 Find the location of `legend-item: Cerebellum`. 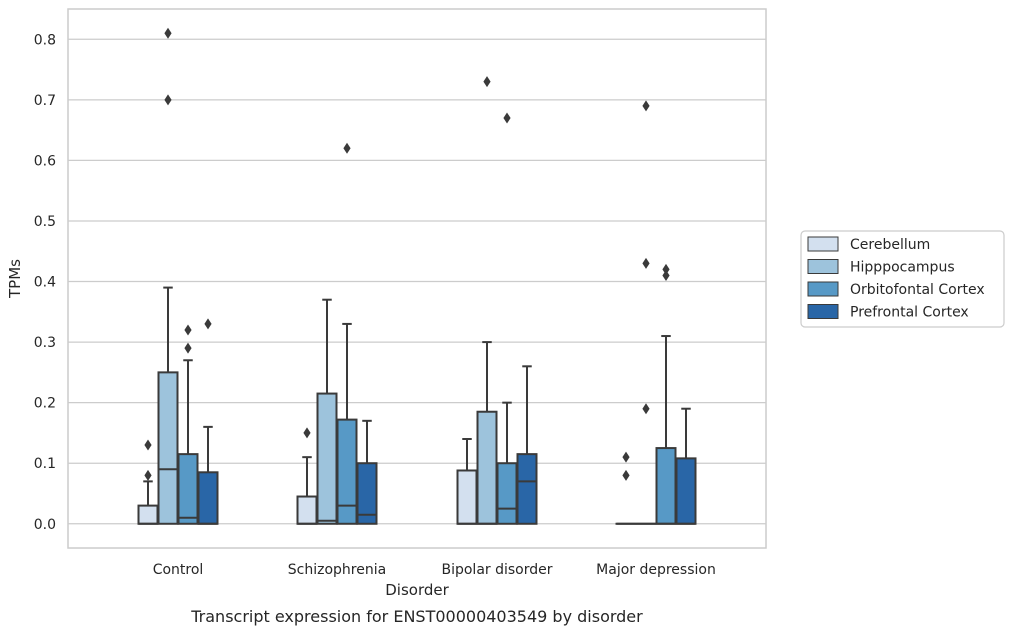

legend-item: Cerebellum is located at coordinates (868, 244).